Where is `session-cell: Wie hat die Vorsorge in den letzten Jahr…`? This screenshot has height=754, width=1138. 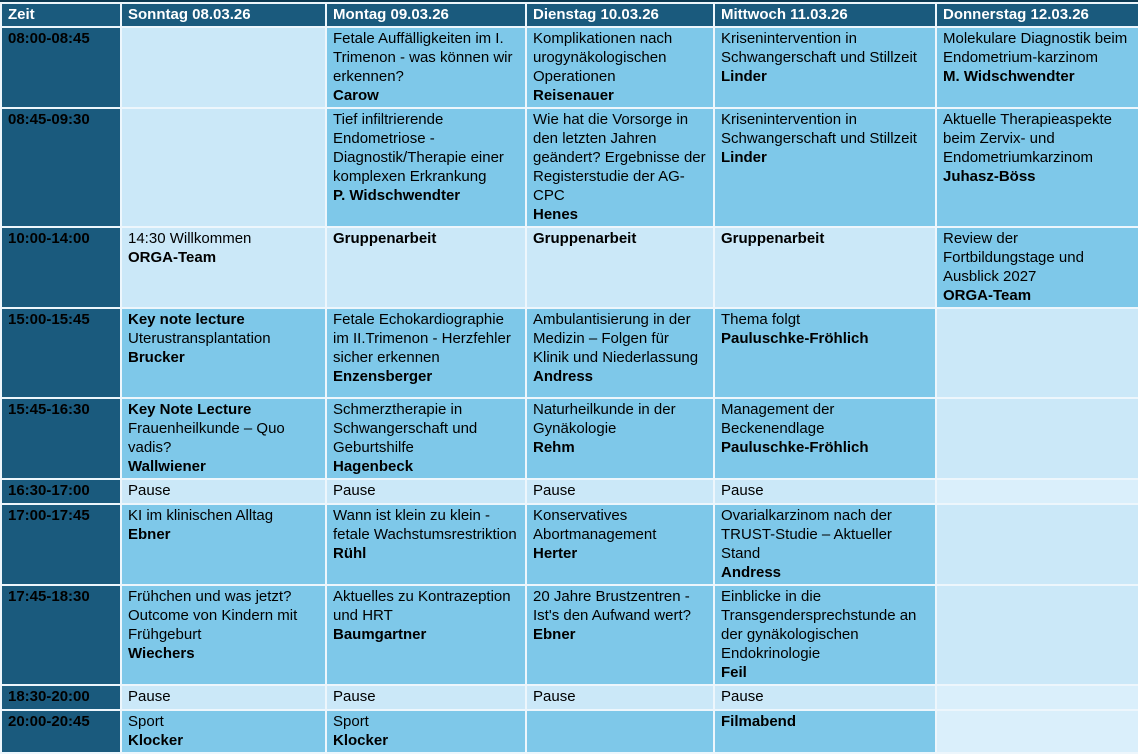 session-cell: Wie hat die Vorsorge in den letzten Jahr… is located at coordinates (620, 167).